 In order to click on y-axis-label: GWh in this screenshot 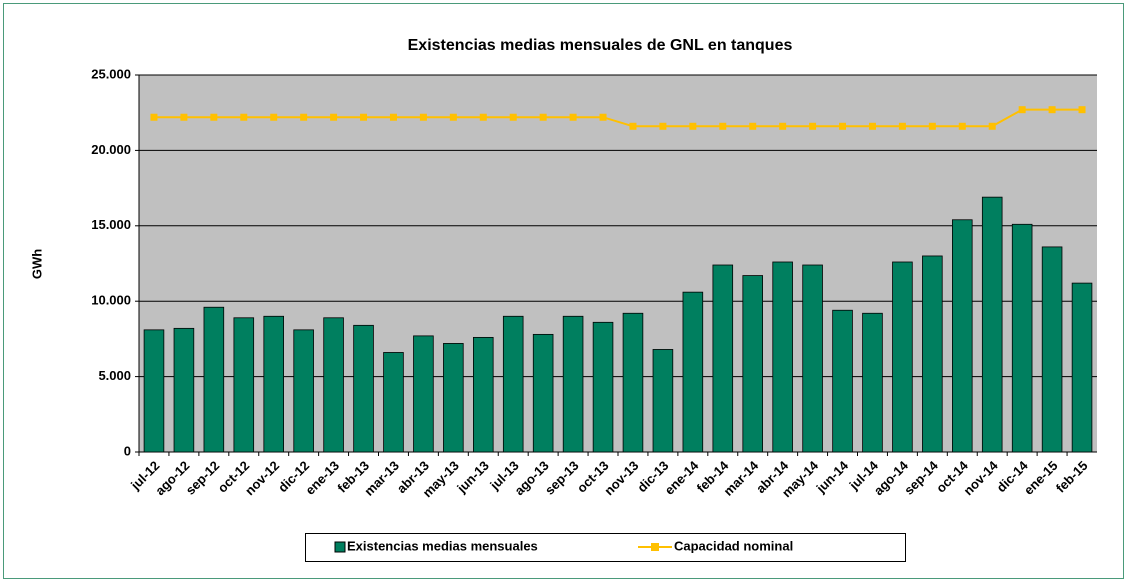, I will do `click(36, 264)`.